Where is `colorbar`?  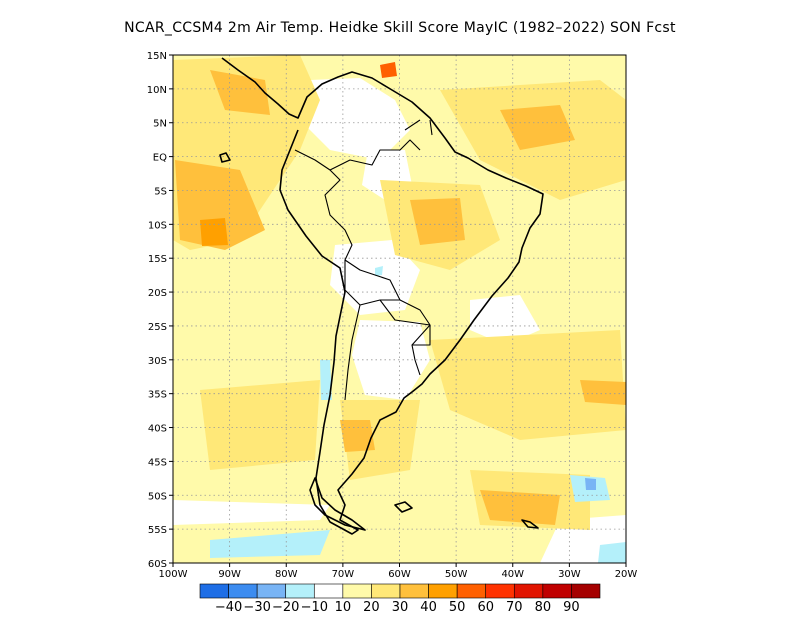
colorbar is located at coordinates (400, 591).